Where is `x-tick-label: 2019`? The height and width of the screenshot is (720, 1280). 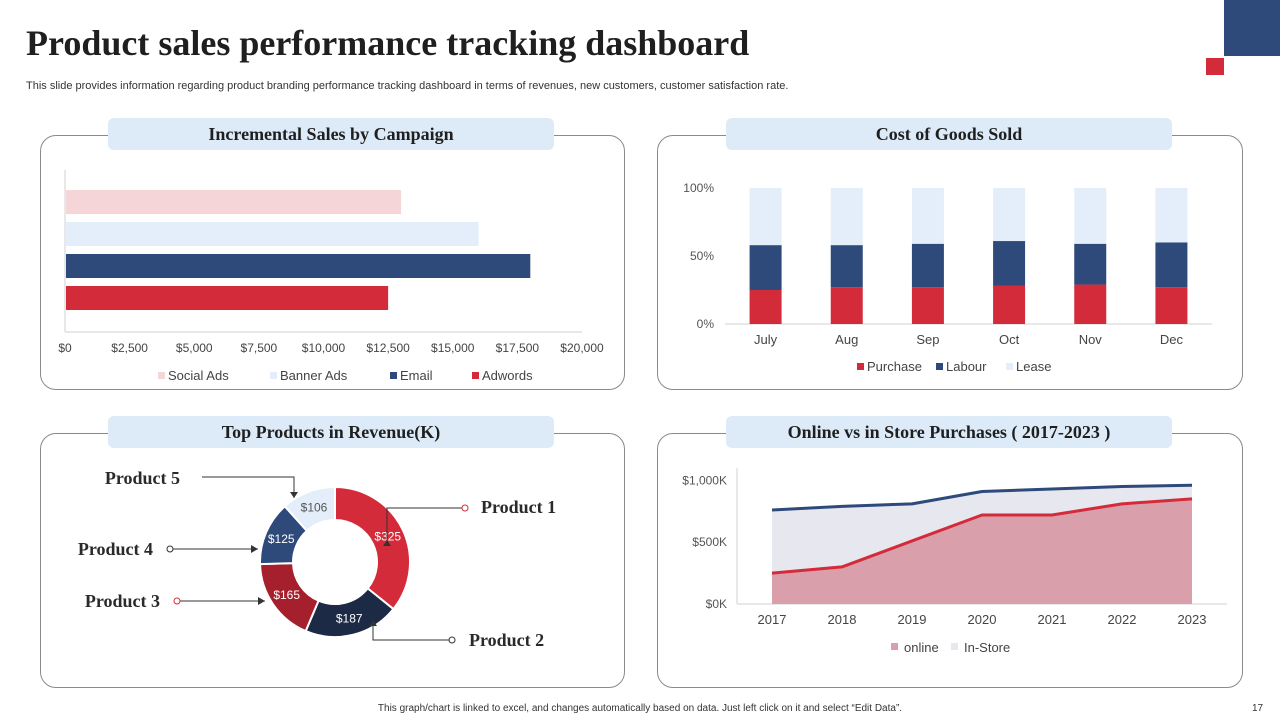 x-tick-label: 2019 is located at coordinates (912, 619).